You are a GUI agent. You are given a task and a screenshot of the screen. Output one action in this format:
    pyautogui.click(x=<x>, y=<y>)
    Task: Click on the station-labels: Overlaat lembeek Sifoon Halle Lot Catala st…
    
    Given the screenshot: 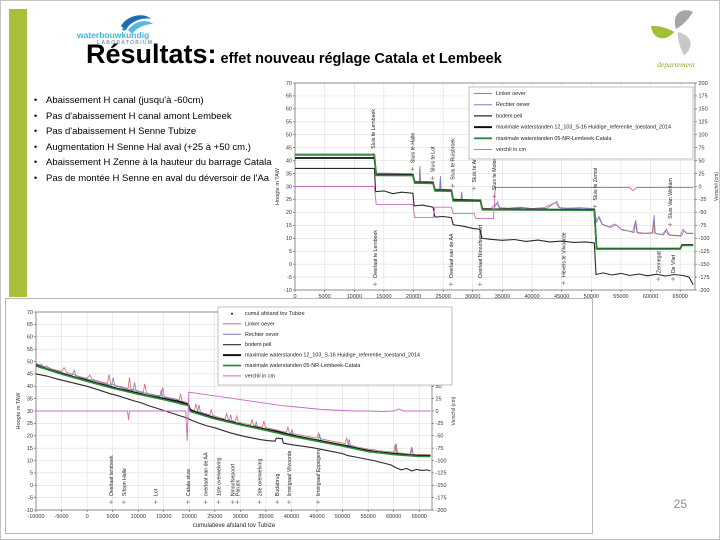 What is the action you would take?
    pyautogui.click(x=215, y=477)
    